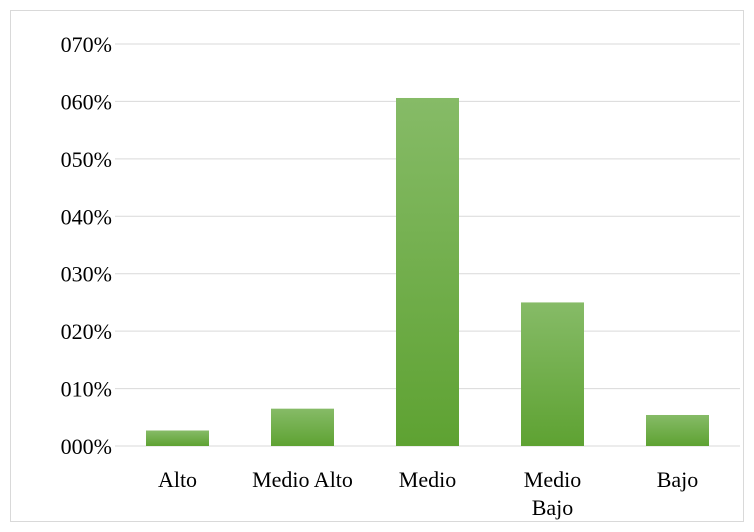 The height and width of the screenshot is (532, 754). I want to click on y-tick-label: 040%, so click(86, 216).